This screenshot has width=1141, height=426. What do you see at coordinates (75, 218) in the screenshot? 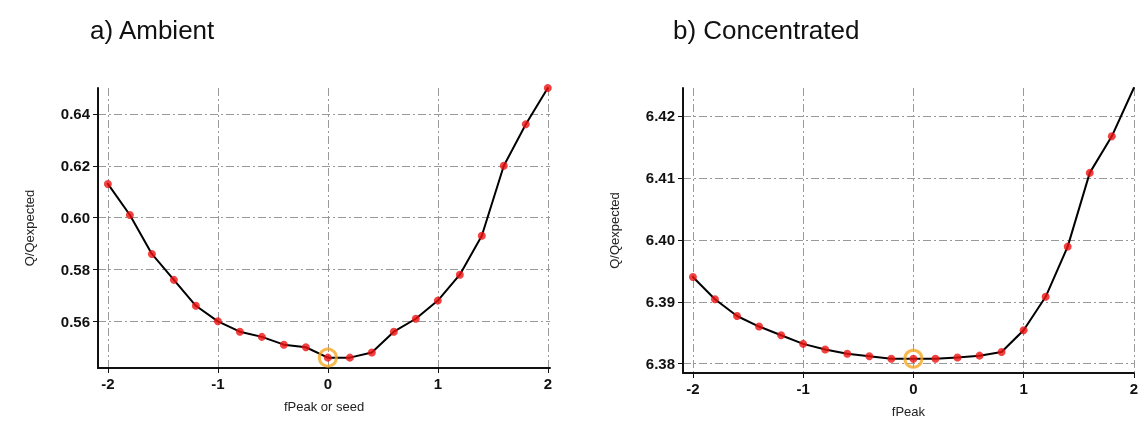
I see `y-tick-label: 0.60` at bounding box center [75, 218].